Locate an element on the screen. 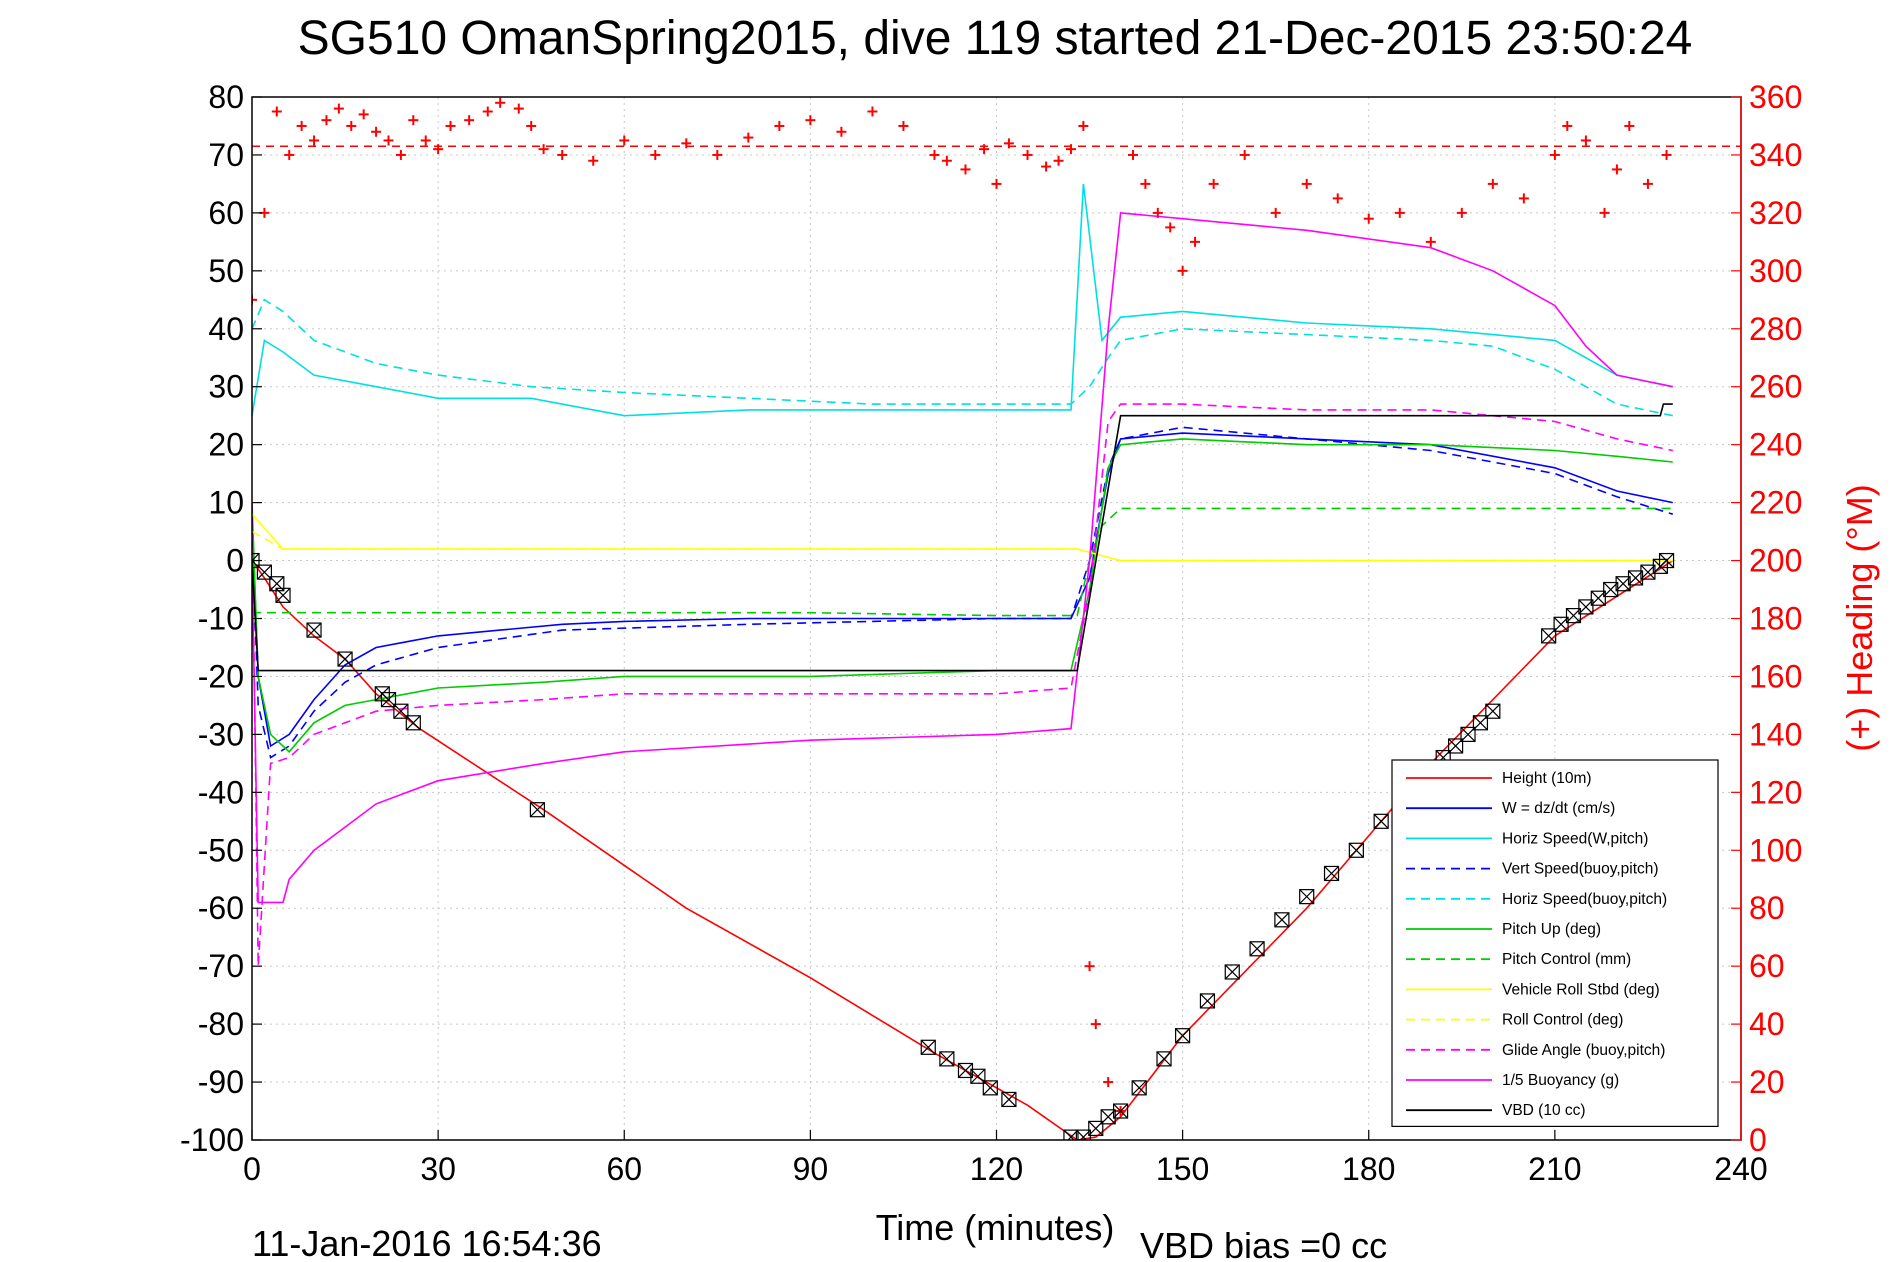 This screenshot has height=1262, width=1891. legend-entry: Horiz Speed(buoy,pitch) is located at coordinates (1584, 899).